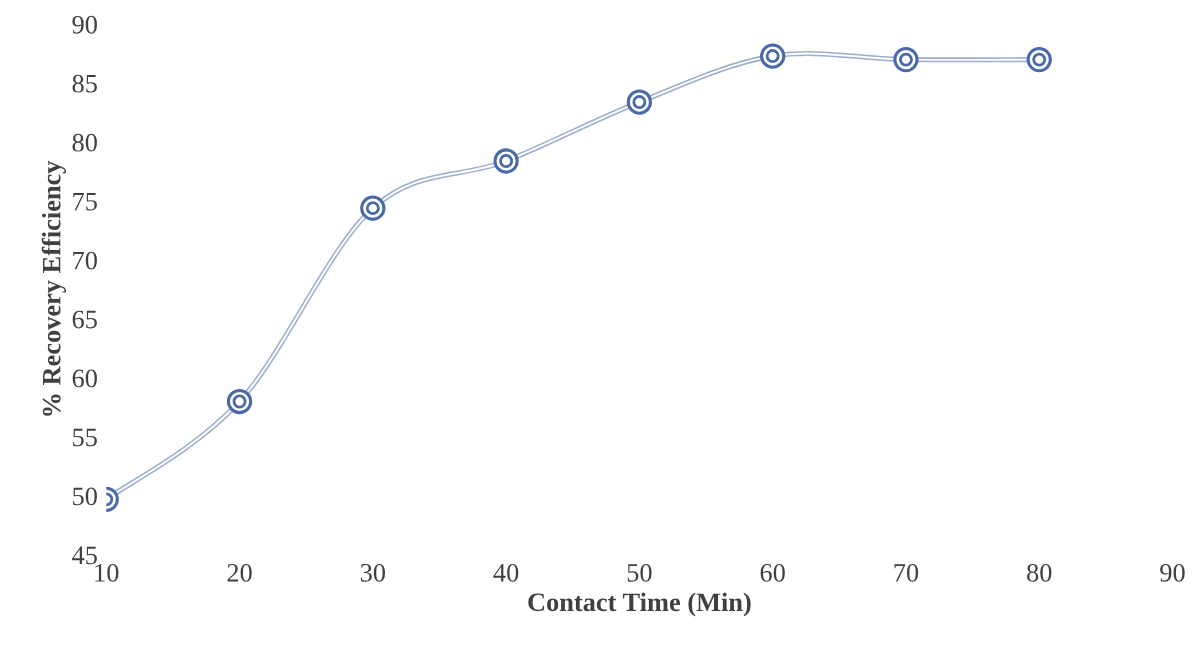 The image size is (1194, 655). I want to click on y-axis-title: % Recovery Efficiency, so click(53, 288).